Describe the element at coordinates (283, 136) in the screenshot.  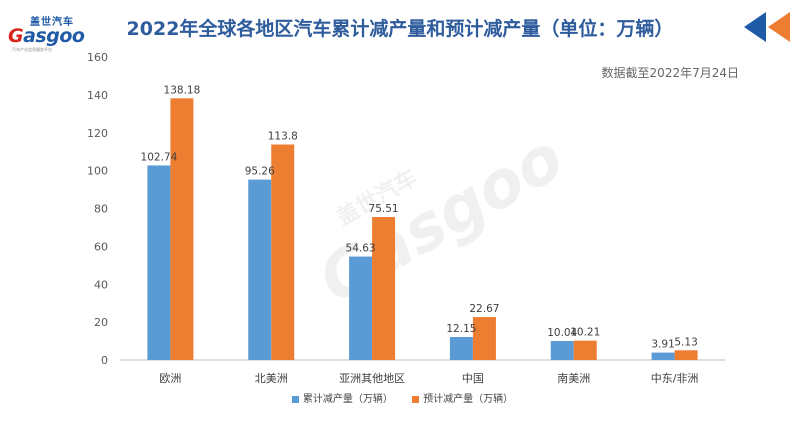
I see `data-label: 113.8` at that location.